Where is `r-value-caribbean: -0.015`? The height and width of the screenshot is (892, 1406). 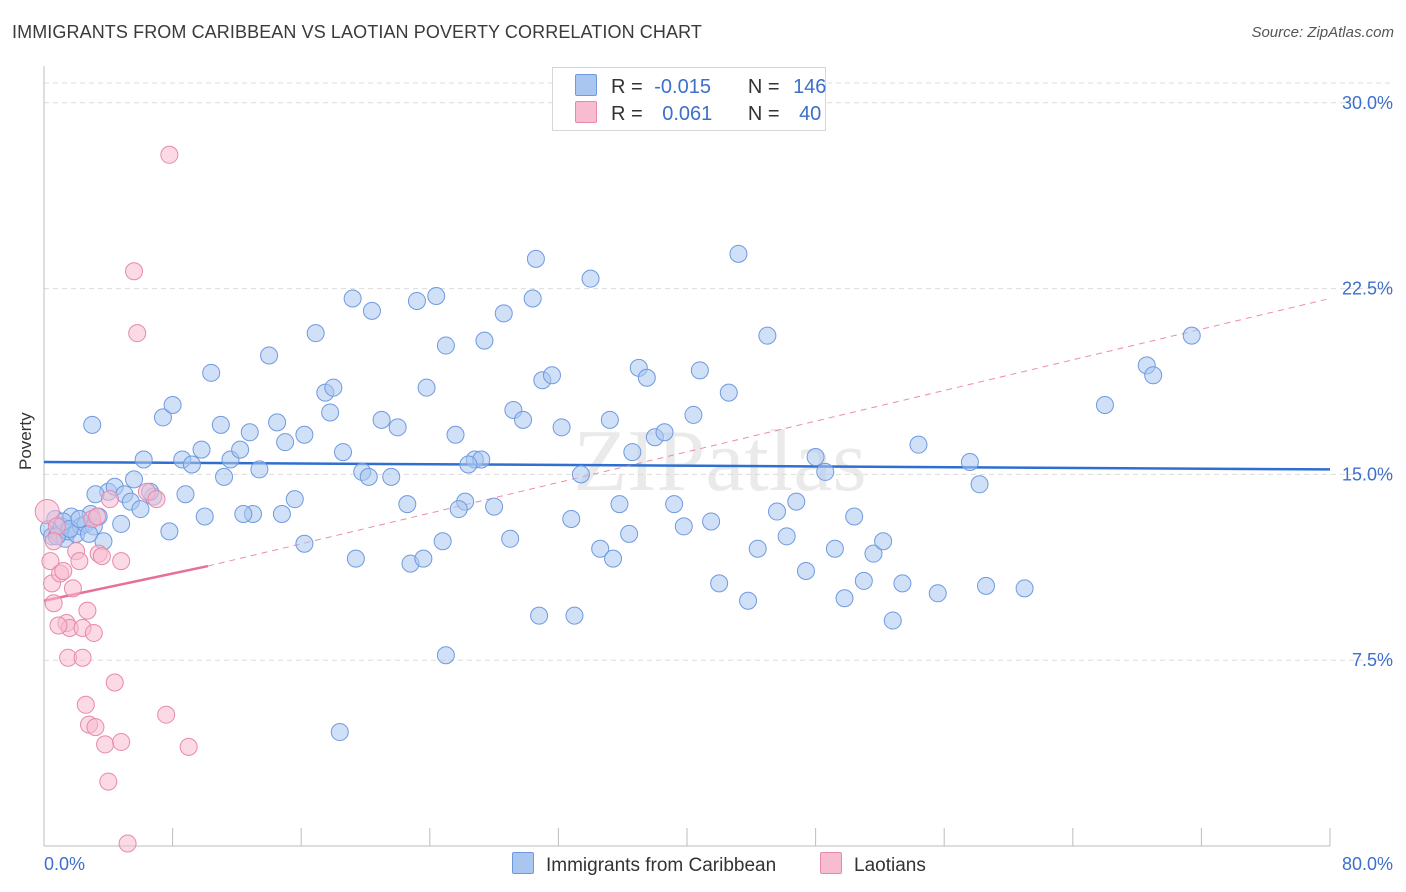 r-value-caribbean: -0.015 is located at coordinates (682, 87).